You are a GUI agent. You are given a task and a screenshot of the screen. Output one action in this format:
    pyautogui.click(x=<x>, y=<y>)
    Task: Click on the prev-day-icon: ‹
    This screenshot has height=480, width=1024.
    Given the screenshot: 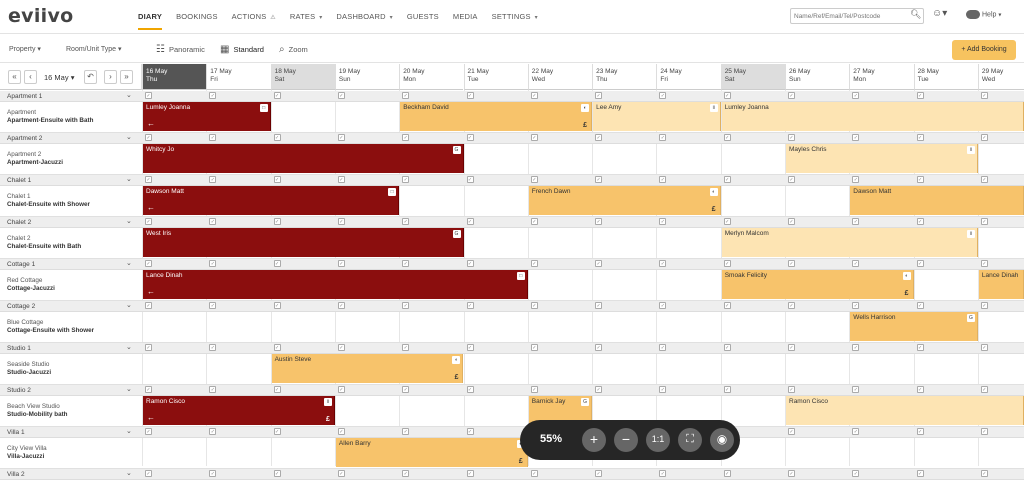 What is the action you would take?
    pyautogui.click(x=30, y=77)
    